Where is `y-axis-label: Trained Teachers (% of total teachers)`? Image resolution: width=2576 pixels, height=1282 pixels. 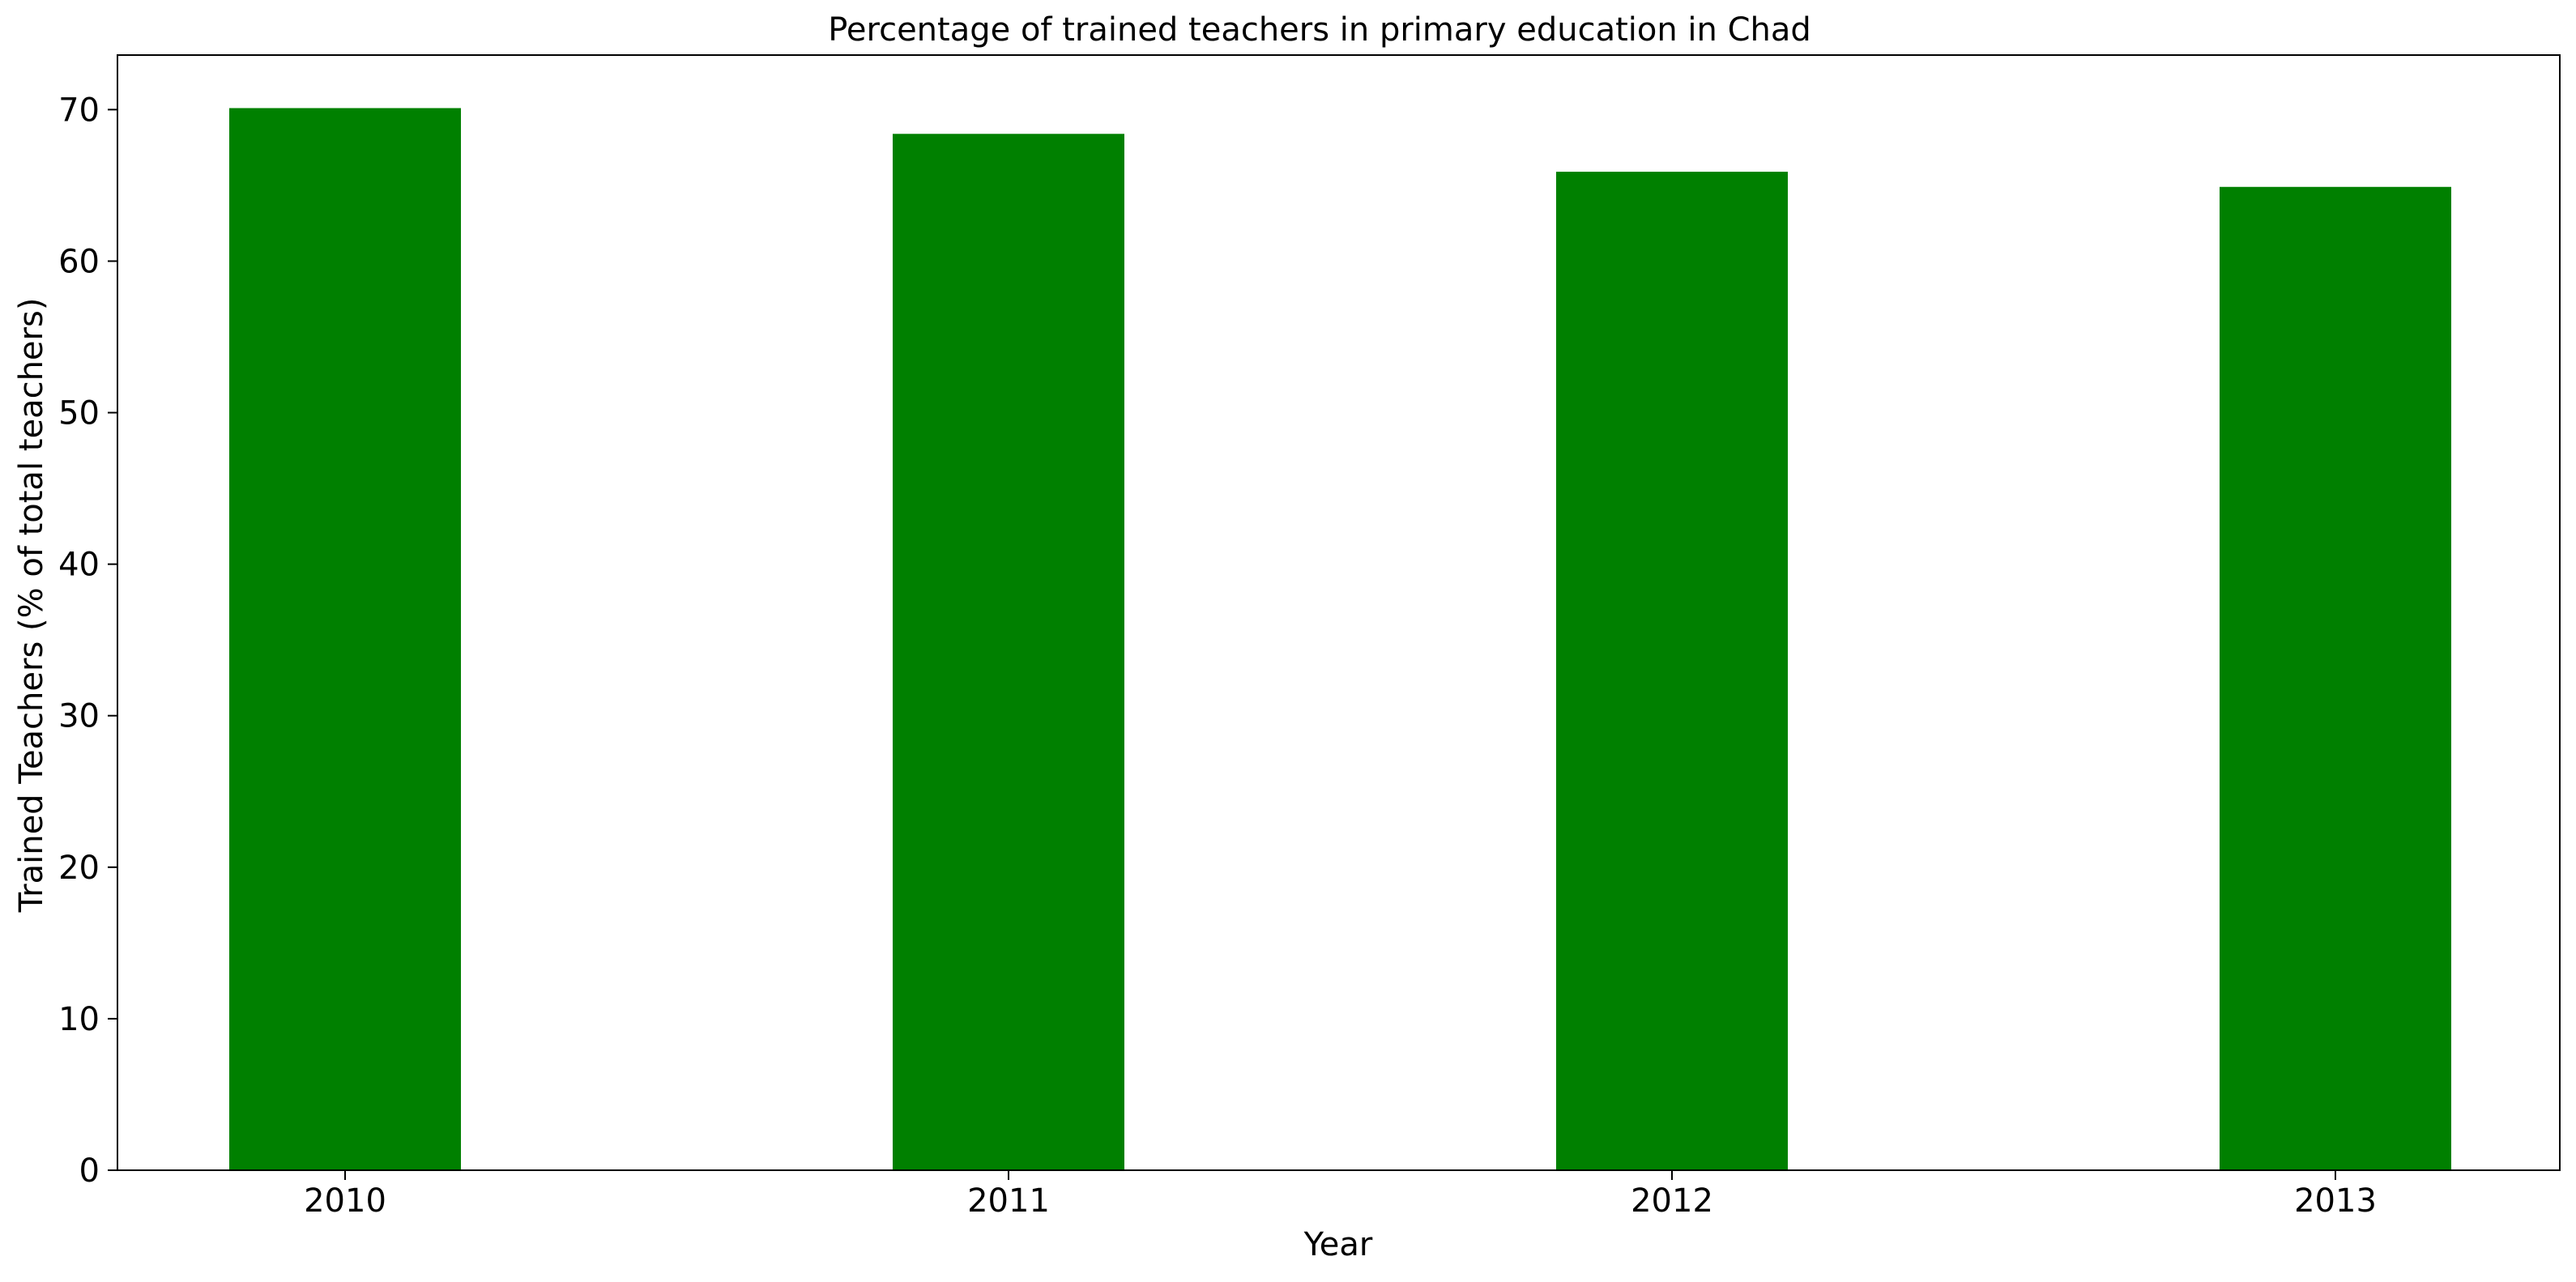
y-axis-label: Trained Teachers (% of total teachers) is located at coordinates (31, 606).